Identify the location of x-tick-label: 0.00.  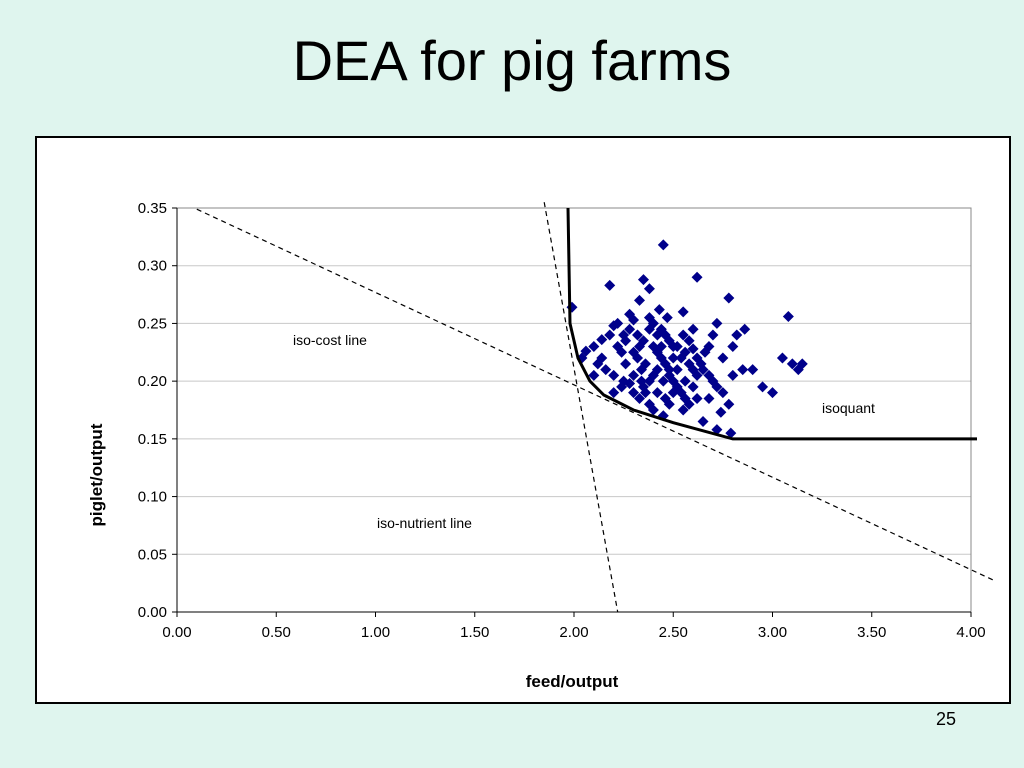
(176, 632).